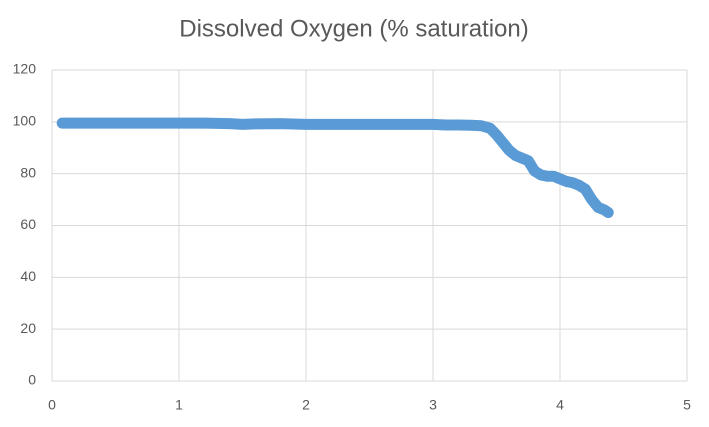 This screenshot has height=427, width=709. What do you see at coordinates (28, 328) in the screenshot?
I see `y-tick-label: 20` at bounding box center [28, 328].